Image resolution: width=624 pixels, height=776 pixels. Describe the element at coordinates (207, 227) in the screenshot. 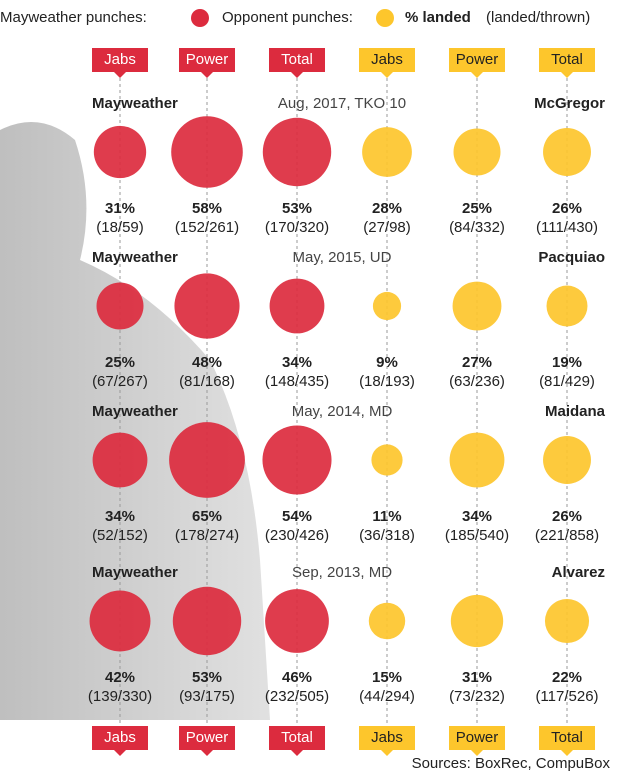

I see `detail-label: (152/261)` at that location.